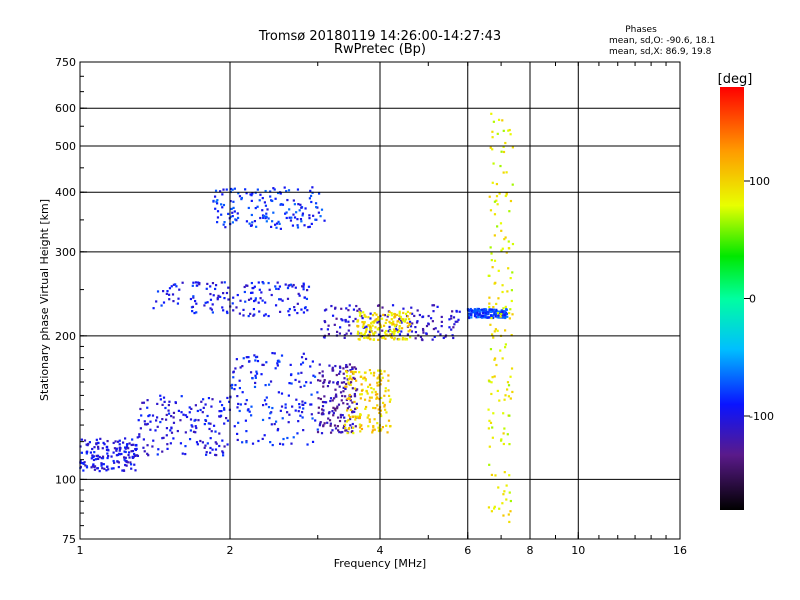  What do you see at coordinates (65, 192) in the screenshot?
I see `y-tick-label: 400` at bounding box center [65, 192].